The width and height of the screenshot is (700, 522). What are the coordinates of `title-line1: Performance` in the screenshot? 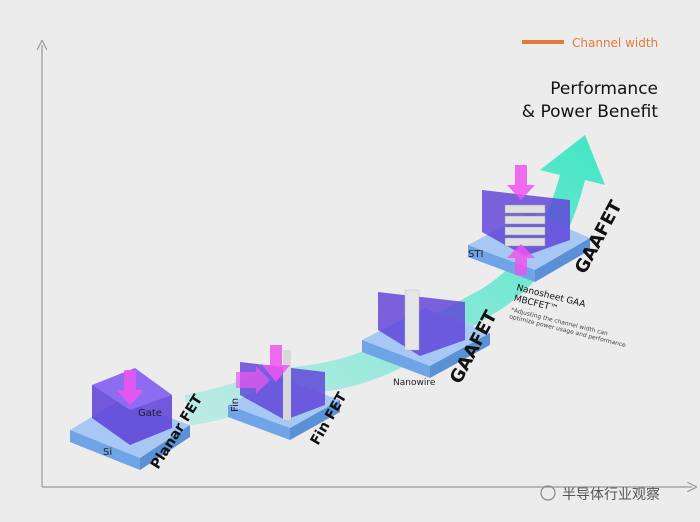 It's located at (604, 89).